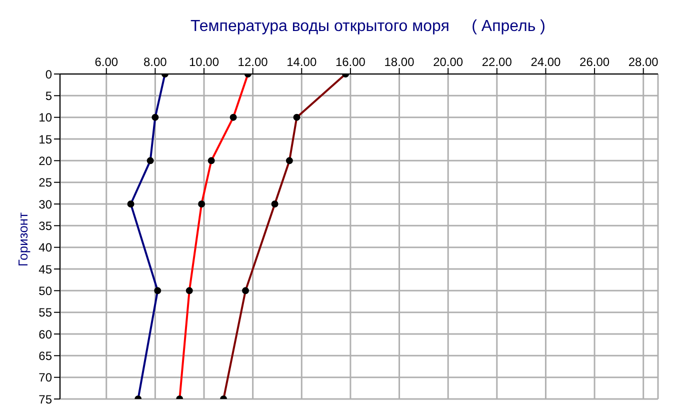  Describe the element at coordinates (45, 247) in the screenshot. I see `y-tick-label: 40` at that location.